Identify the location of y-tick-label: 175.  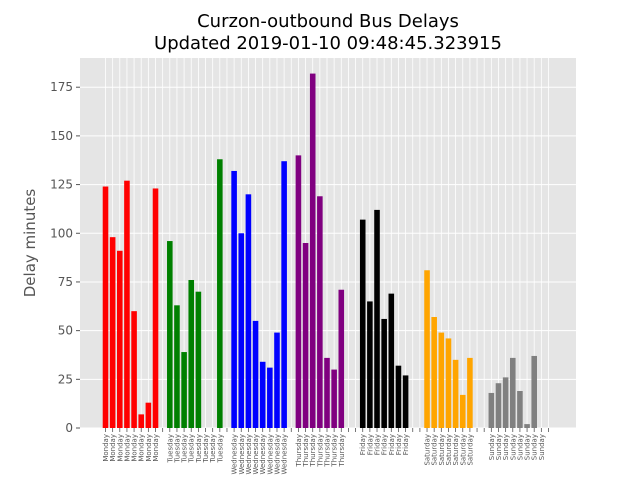
(61, 87).